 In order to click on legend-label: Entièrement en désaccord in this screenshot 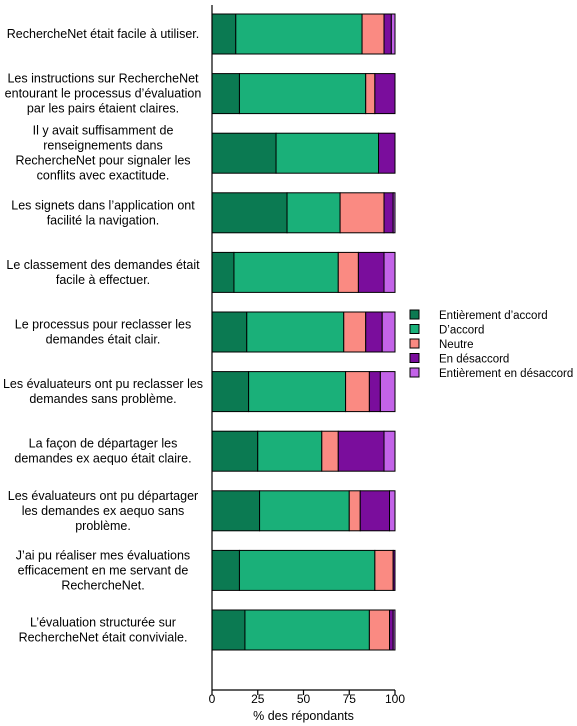, I will do `click(506, 374)`.